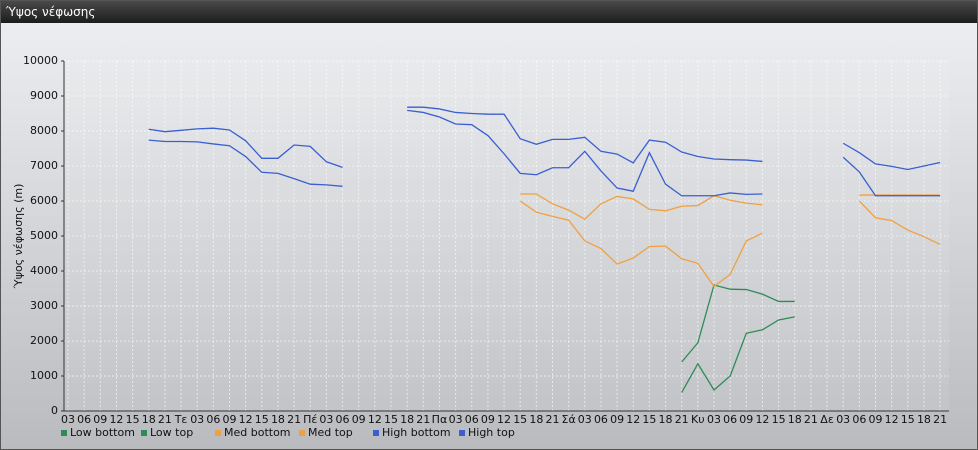  I want to click on y-tick-label: 0, so click(54, 410).